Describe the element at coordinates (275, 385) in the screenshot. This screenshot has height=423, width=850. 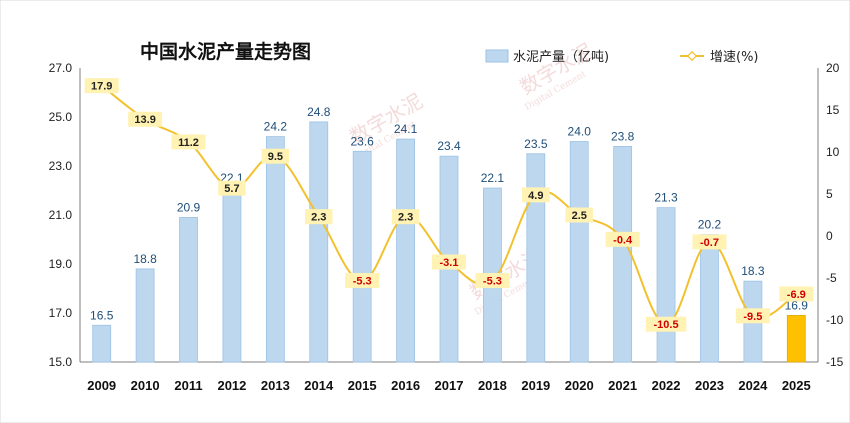
I see `x-tick-label: 2013` at that location.